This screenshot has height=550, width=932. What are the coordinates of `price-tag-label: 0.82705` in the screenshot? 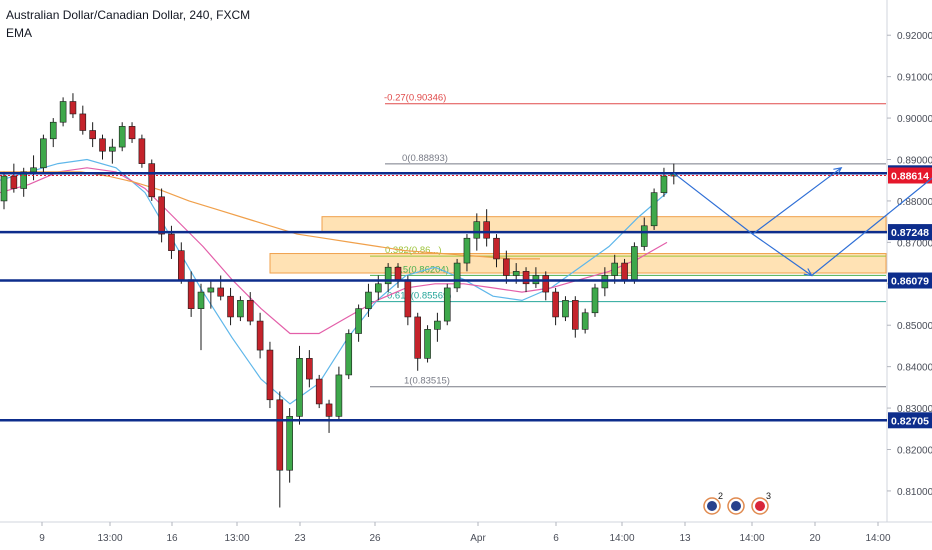 It's located at (910, 421).